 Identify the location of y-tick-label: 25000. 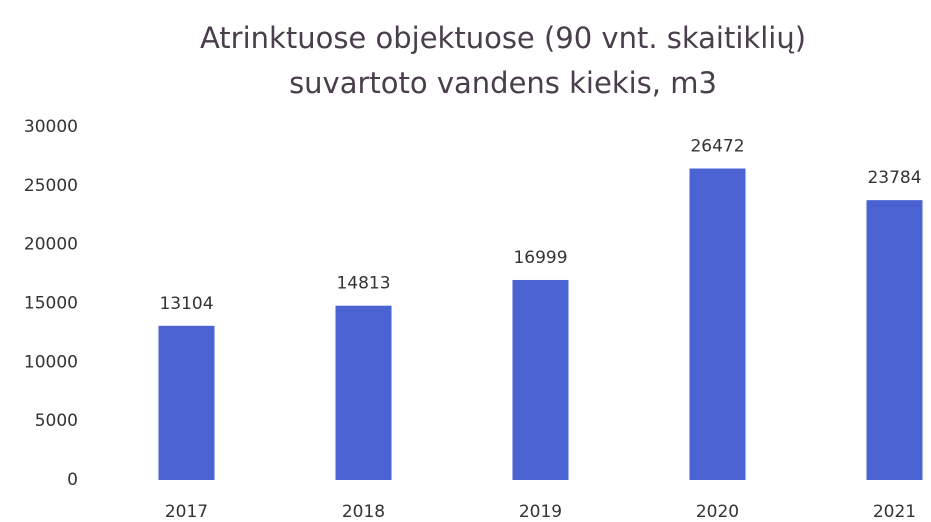
(51, 186).